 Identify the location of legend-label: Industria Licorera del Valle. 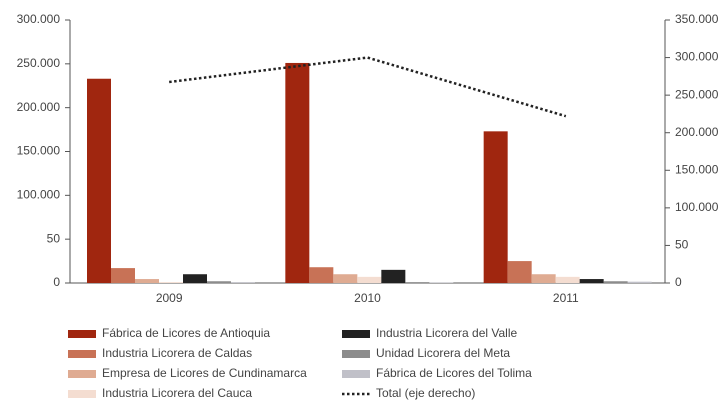
(447, 333).